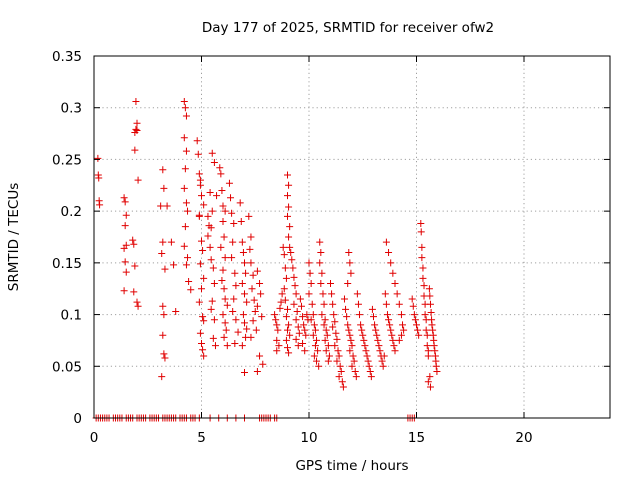 The height and width of the screenshot is (480, 640). What do you see at coordinates (201, 438) in the screenshot?
I see `x-tick-label: 5` at bounding box center [201, 438].